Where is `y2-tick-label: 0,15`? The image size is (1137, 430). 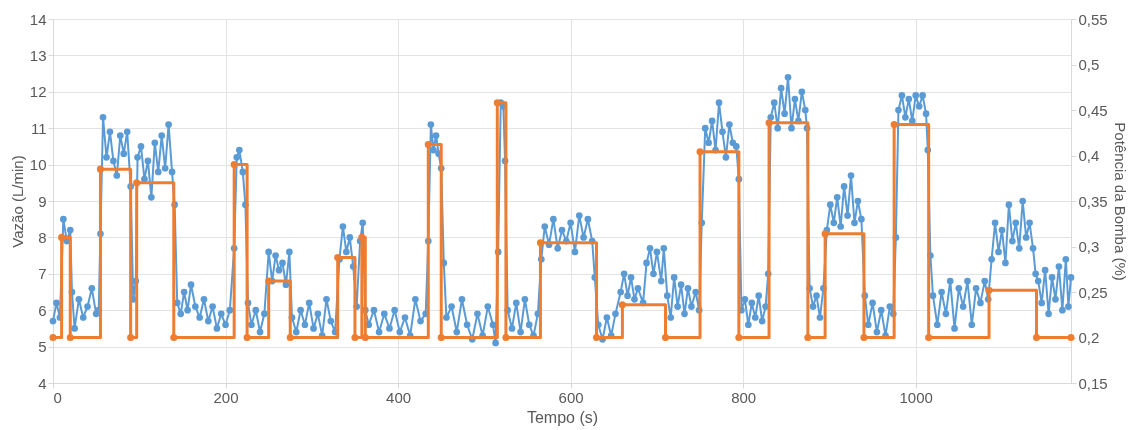 y2-tick-label: 0,15 is located at coordinates (1093, 383).